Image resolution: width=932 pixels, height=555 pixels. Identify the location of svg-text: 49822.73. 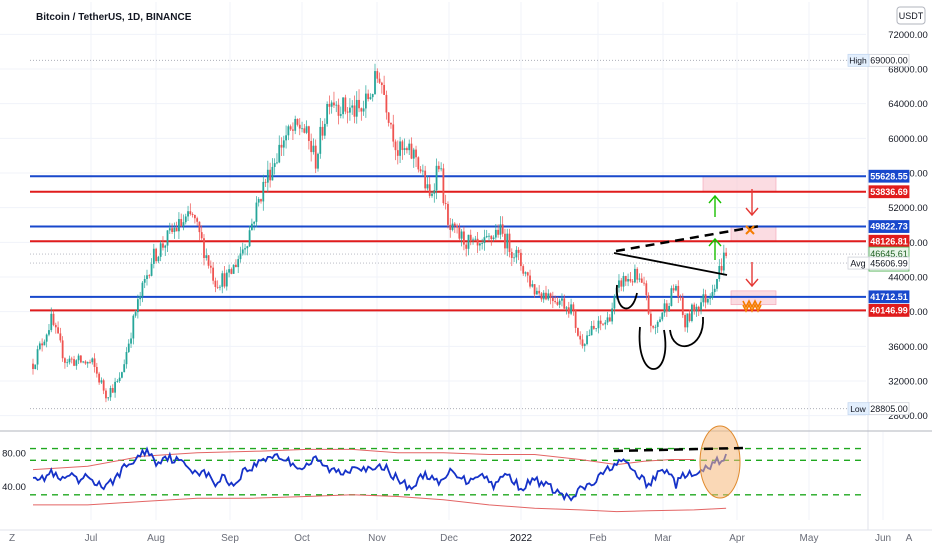
(889, 227).